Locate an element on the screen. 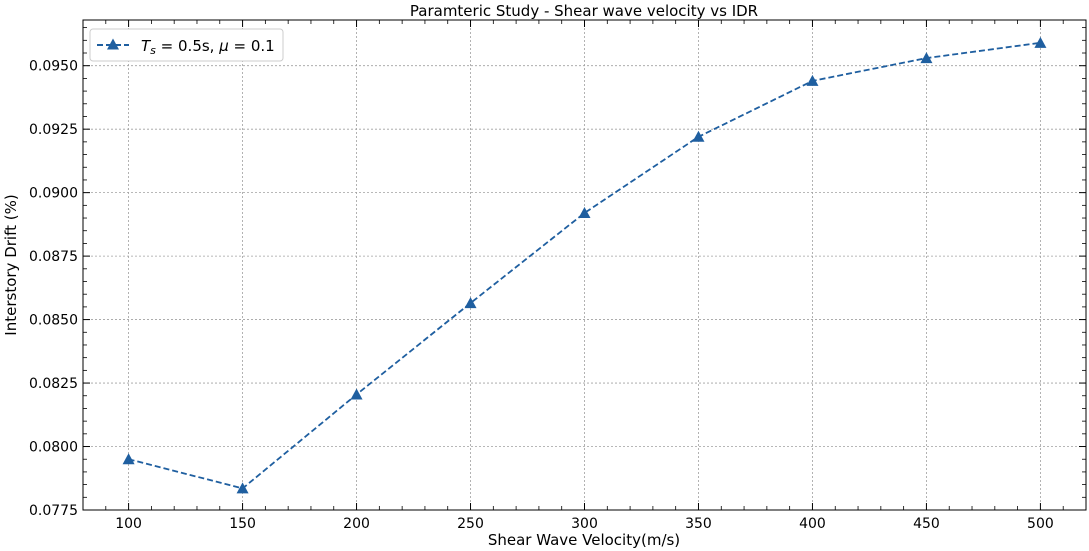 This screenshot has width=1089, height=551. x-tick-label: 200 is located at coordinates (356, 524).